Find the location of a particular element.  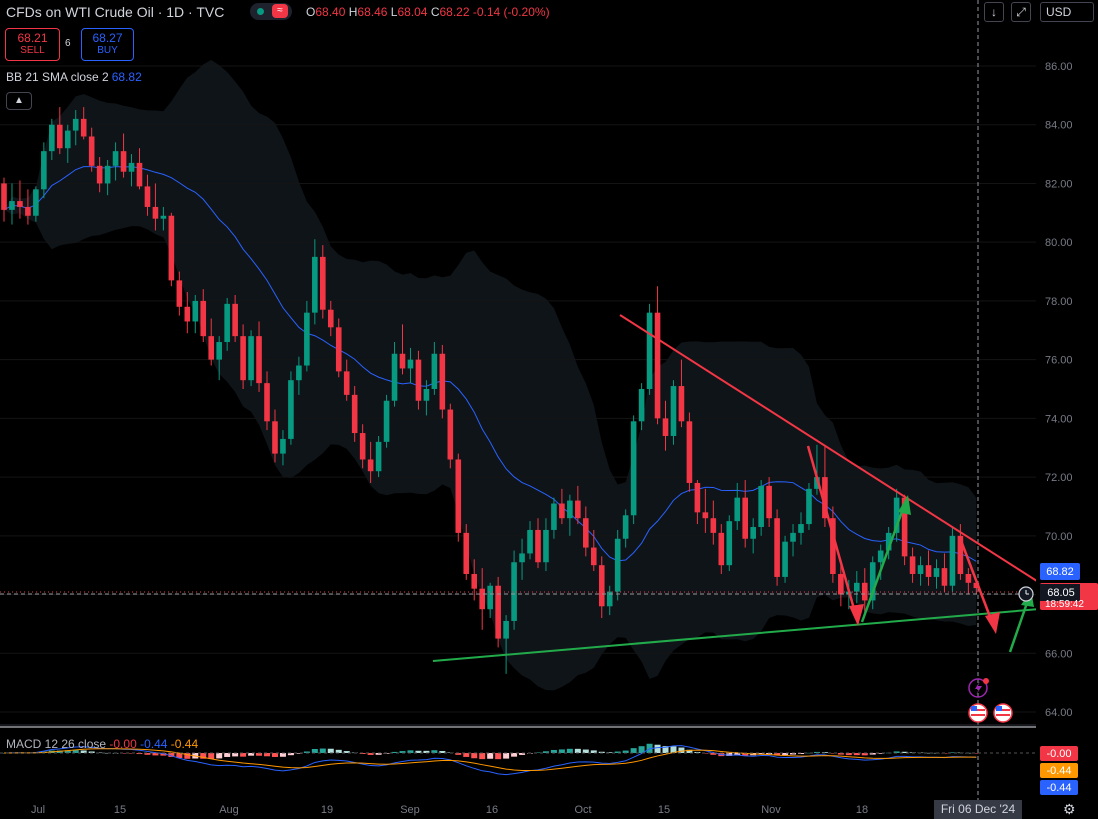

macd-legend: MACD 12 26 close -0.00 -0.44 -0.44 is located at coordinates (102, 744).